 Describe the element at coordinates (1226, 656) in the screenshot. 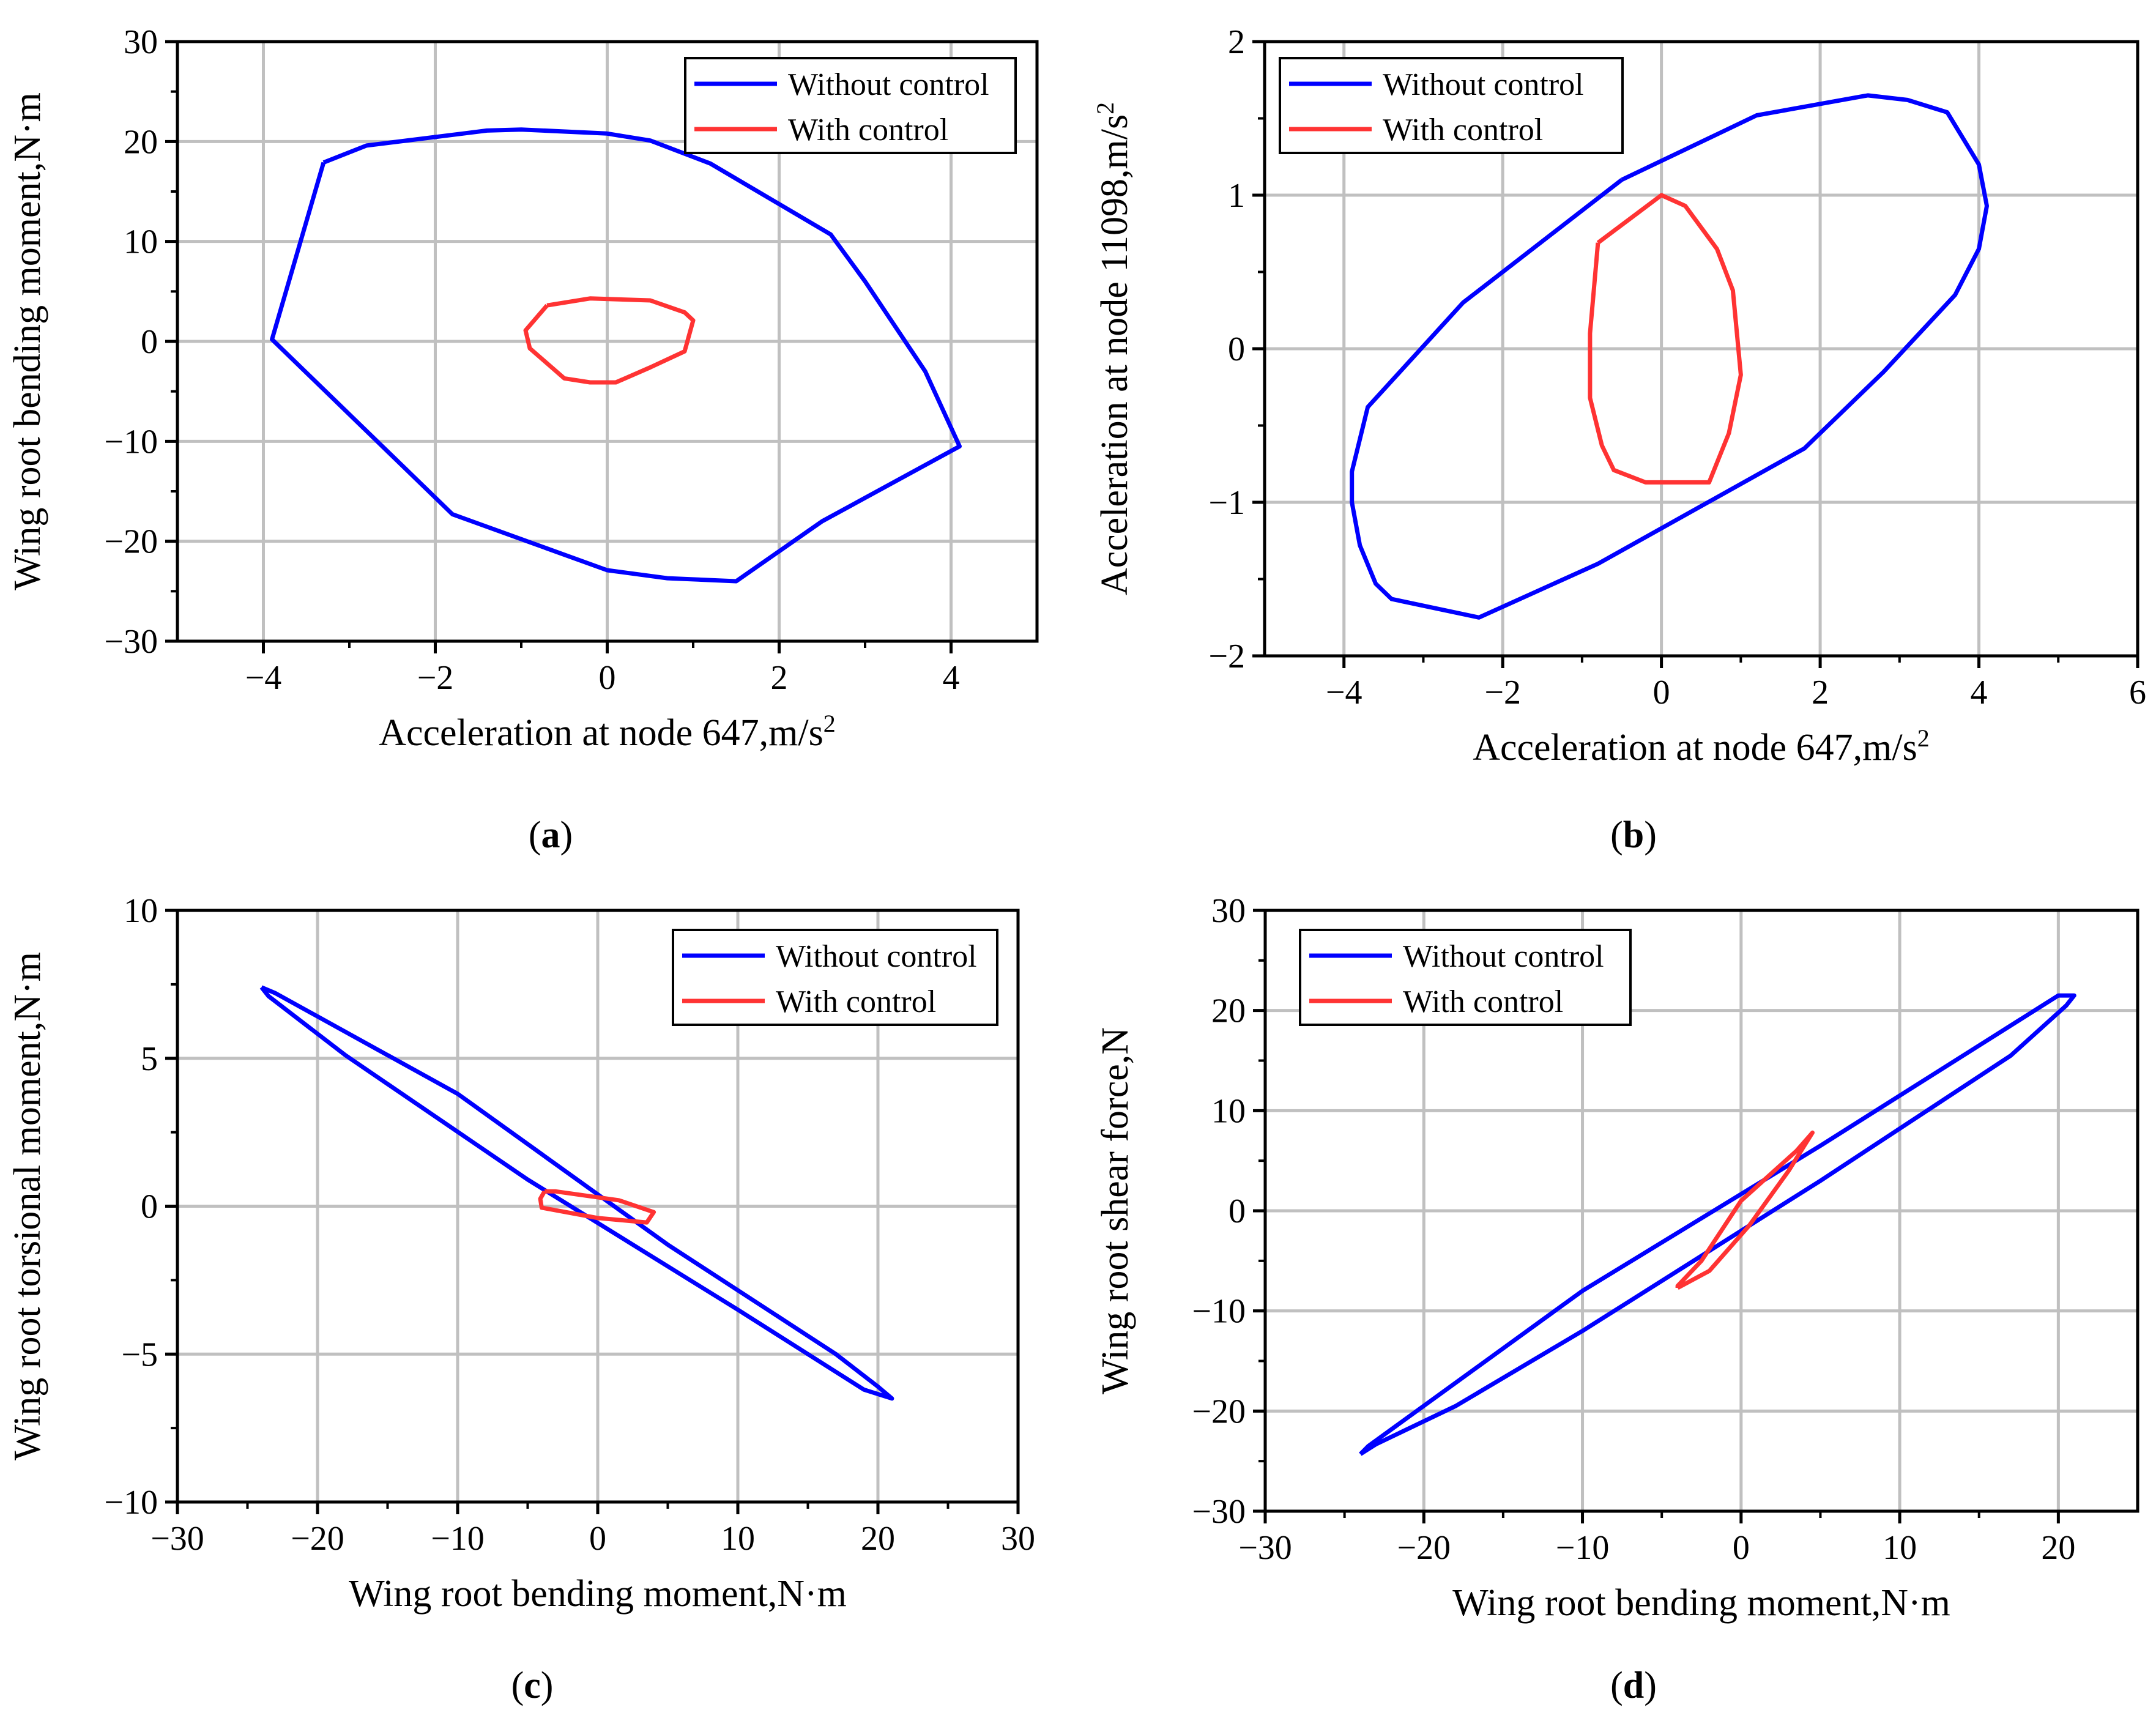

I see `y-tick-label: −2` at that location.